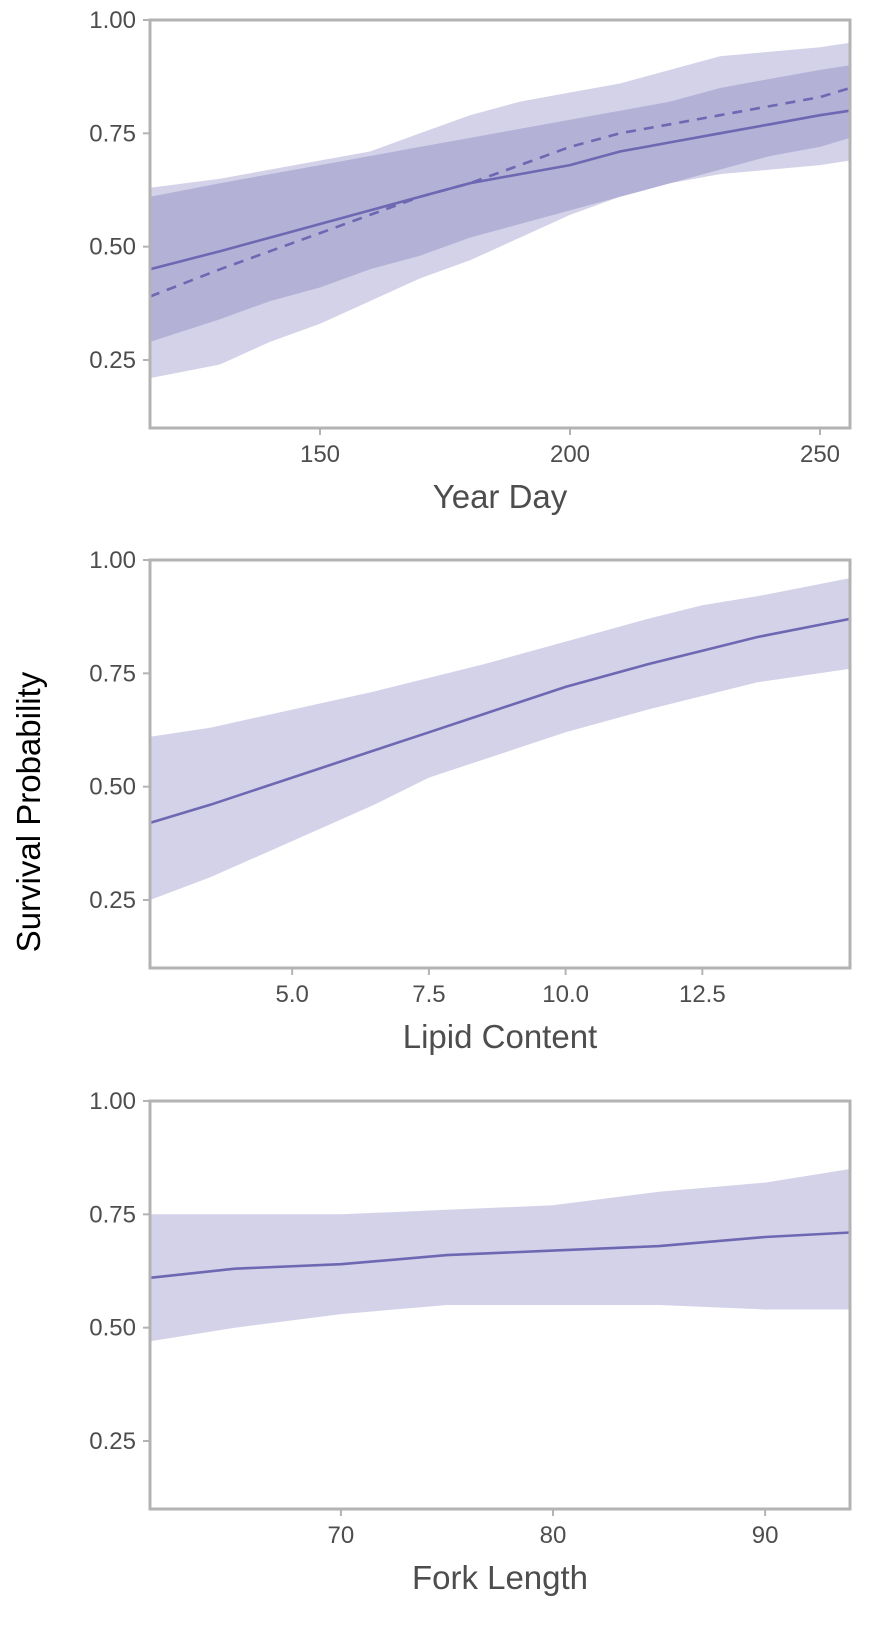  Describe the element at coordinates (765, 1535) in the screenshot. I see `x-tick-label: 90` at that location.